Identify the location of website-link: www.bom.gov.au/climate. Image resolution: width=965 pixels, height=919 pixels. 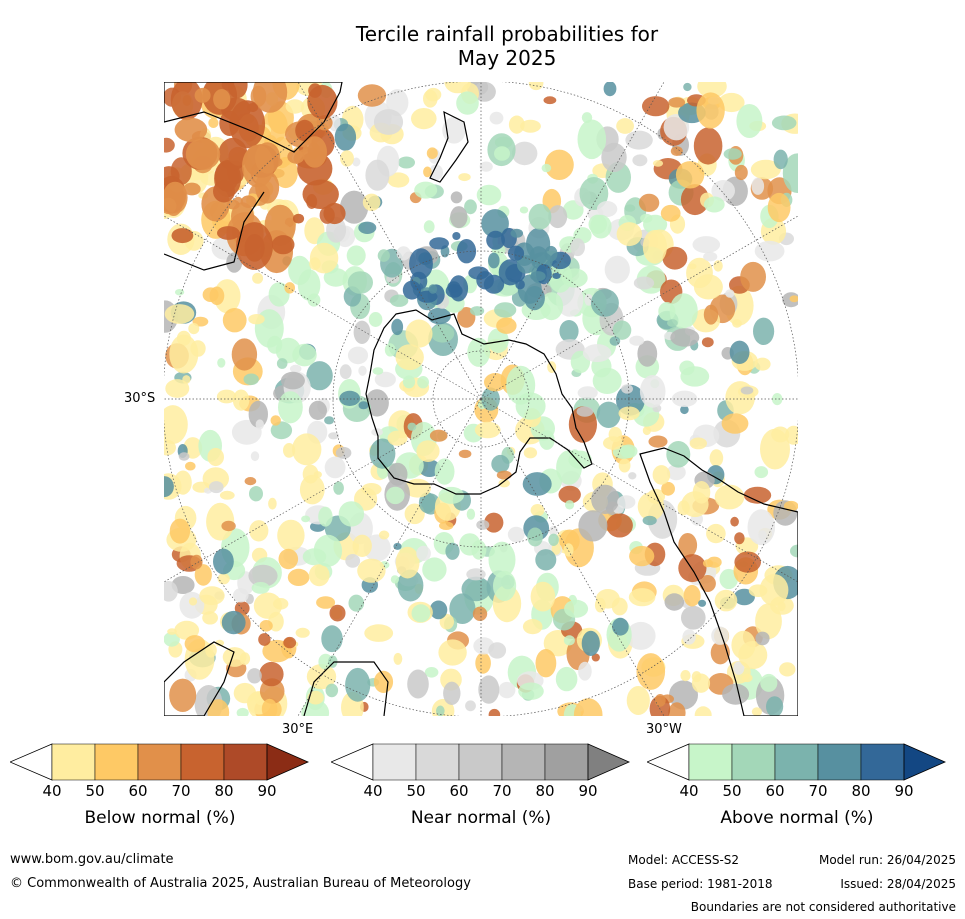
(92, 859).